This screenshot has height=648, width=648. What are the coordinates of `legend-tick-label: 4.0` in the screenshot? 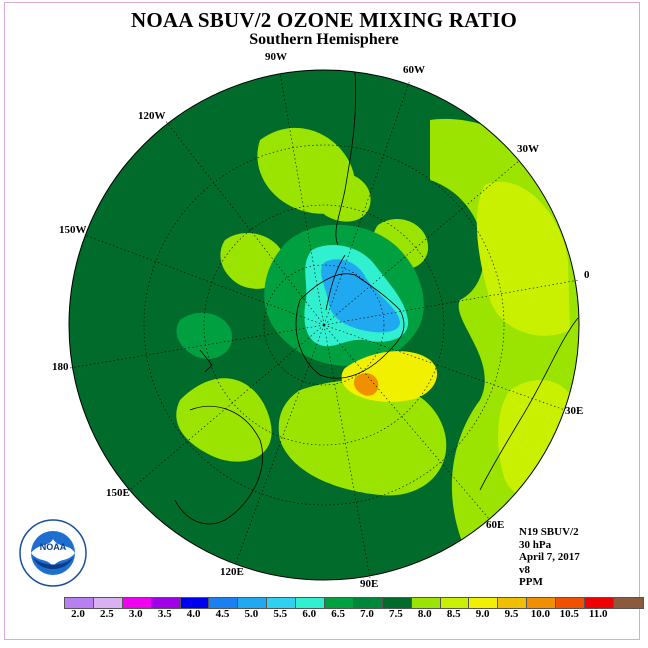 It's located at (193, 614).